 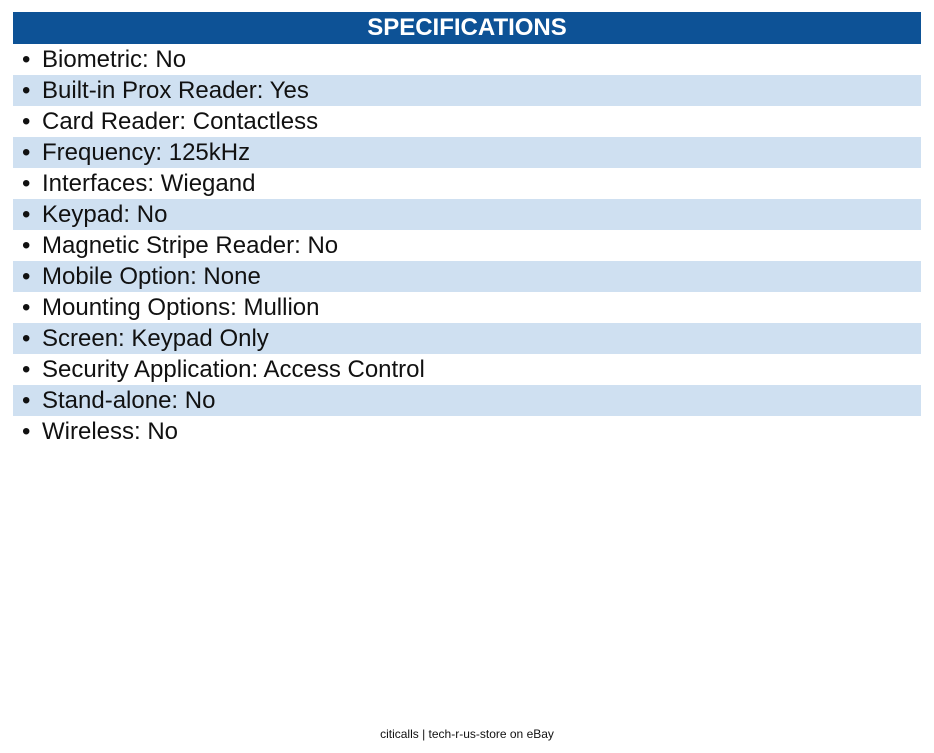 What do you see at coordinates (233, 369) in the screenshot?
I see `spec-text: Security Application: Access Control` at bounding box center [233, 369].